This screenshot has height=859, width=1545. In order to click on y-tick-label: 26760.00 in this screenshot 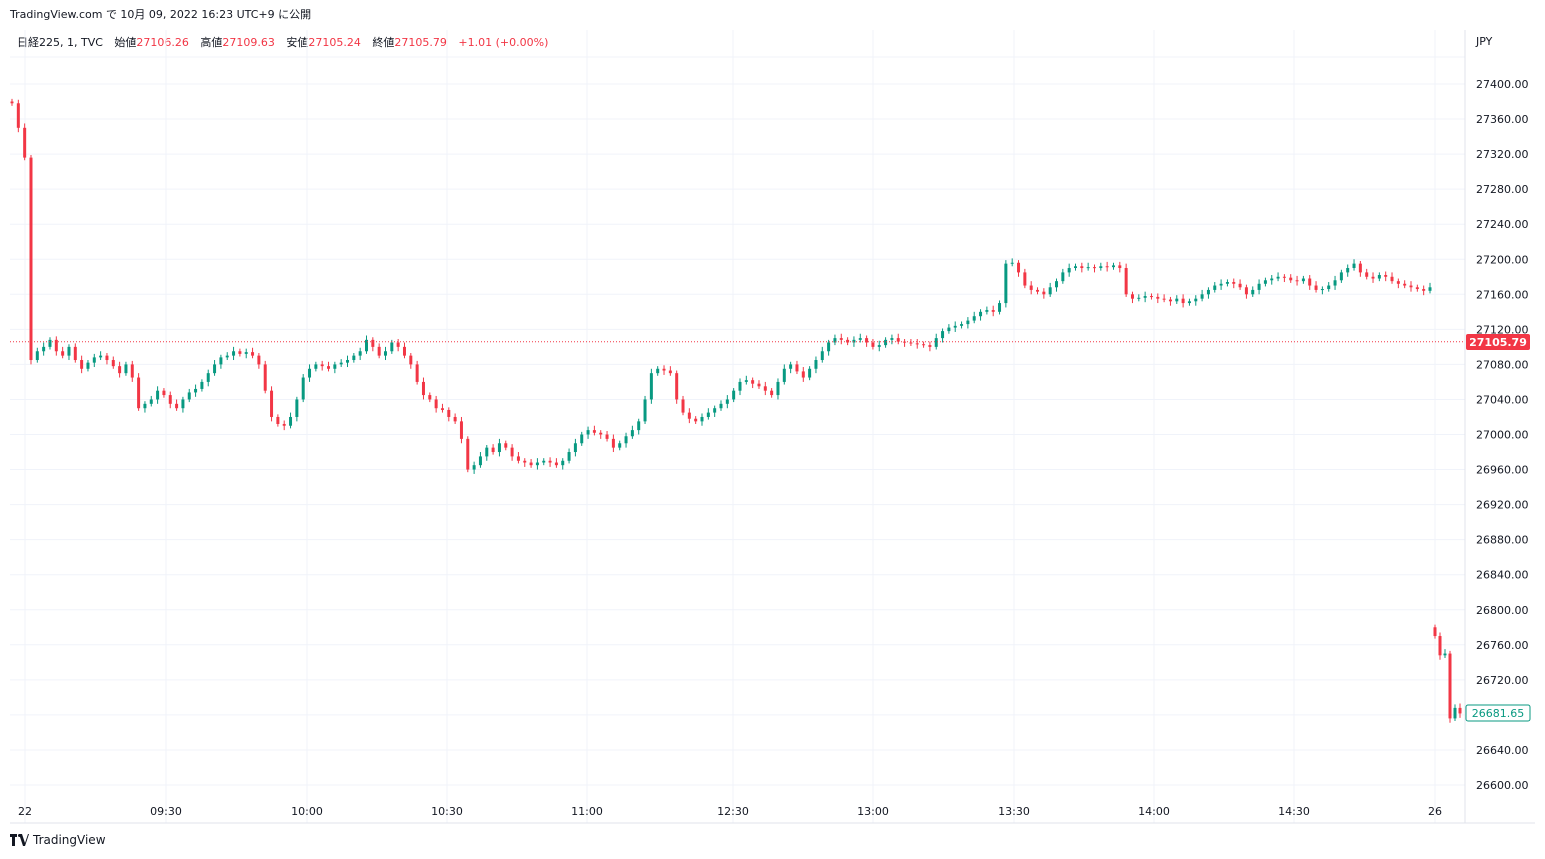, I will do `click(1502, 645)`.